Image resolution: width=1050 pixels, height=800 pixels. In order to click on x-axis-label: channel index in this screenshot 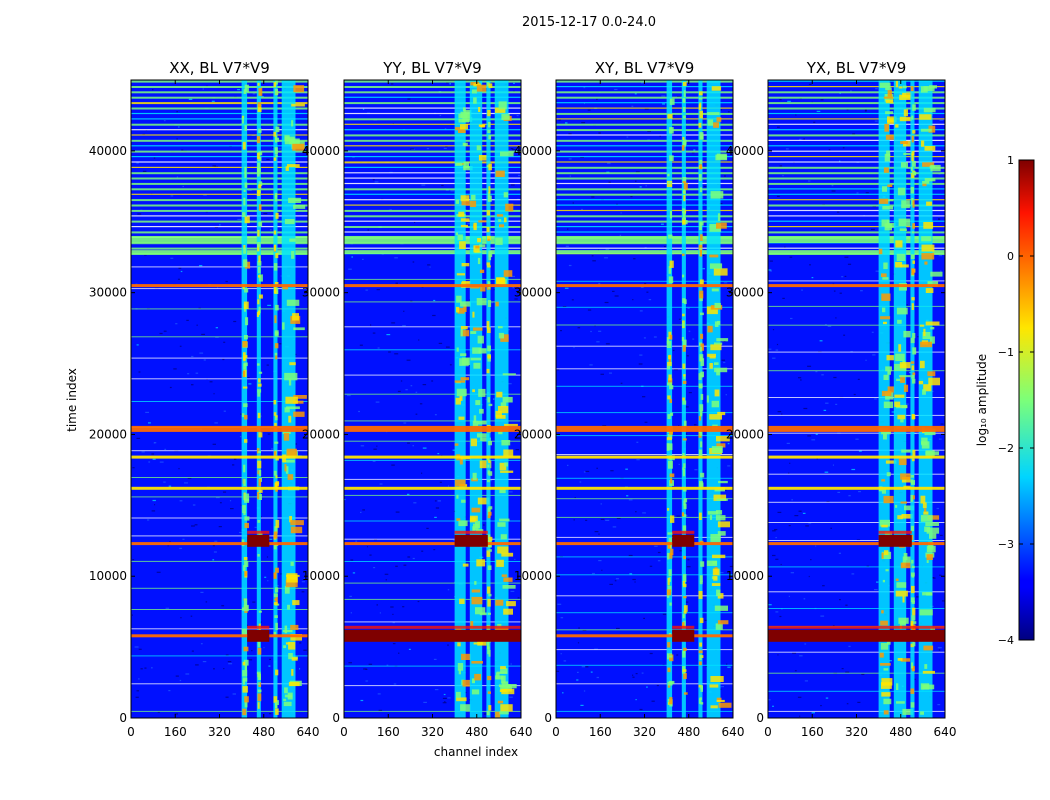, I will do `click(476, 752)`.